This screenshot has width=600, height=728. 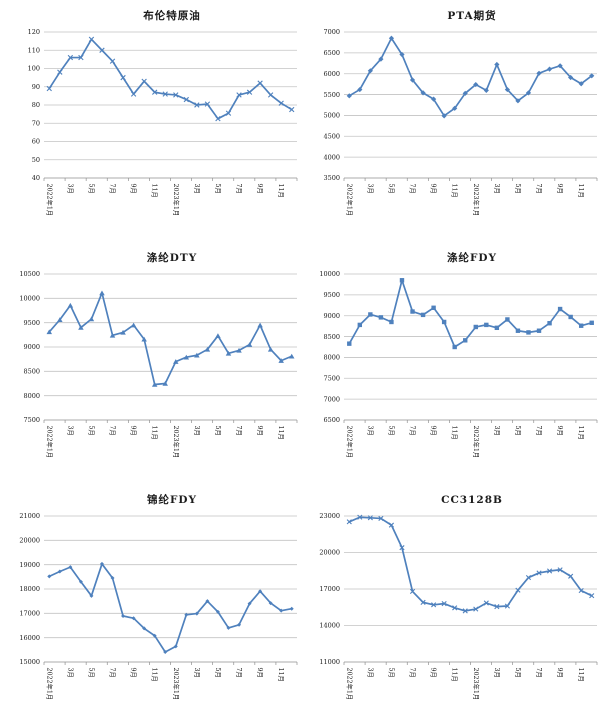 What do you see at coordinates (29, 516) in the screenshot?
I see `svg-text: 21000` at bounding box center [29, 516].